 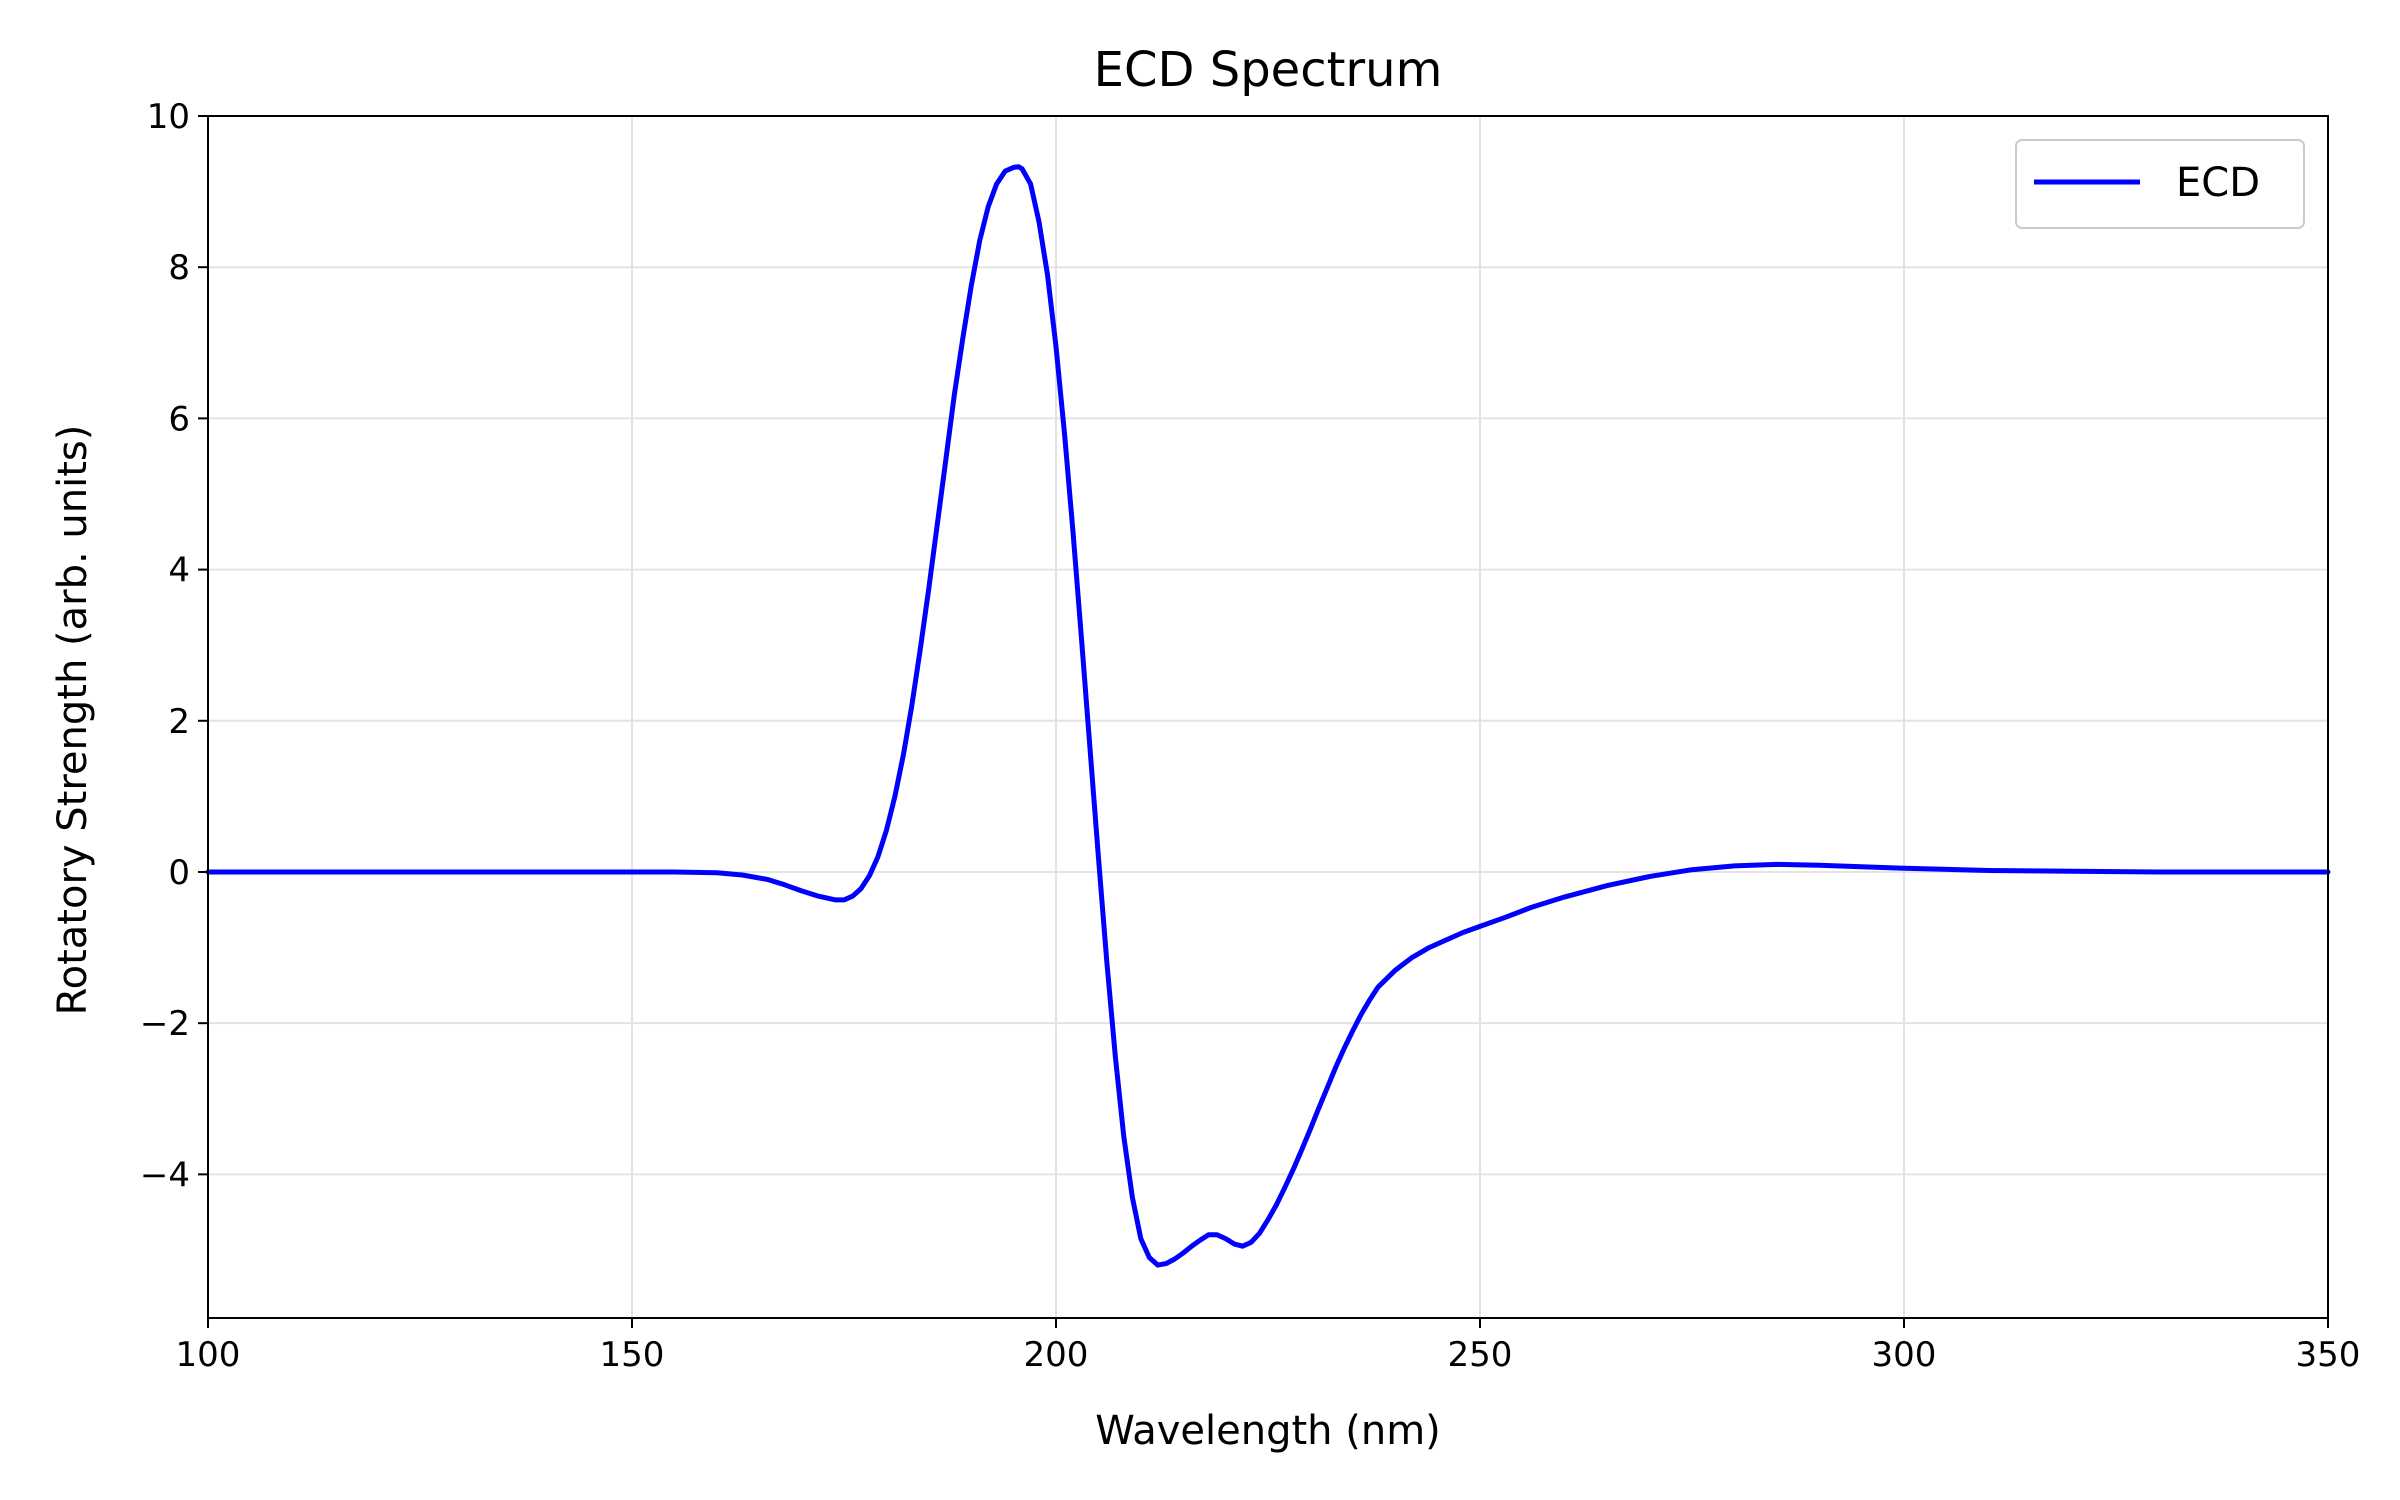 I want to click on y-tick-label: 6, so click(x=179, y=419).